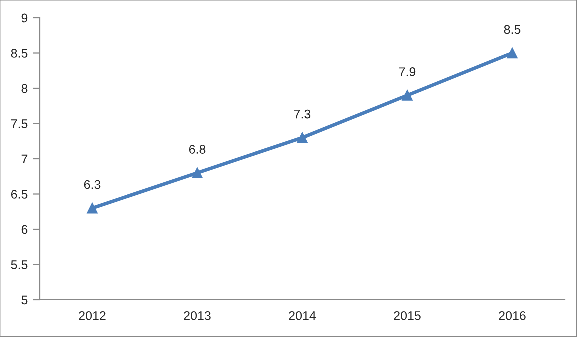 This screenshot has height=337, width=577. I want to click on x-tick-label: 2012, so click(92, 315).